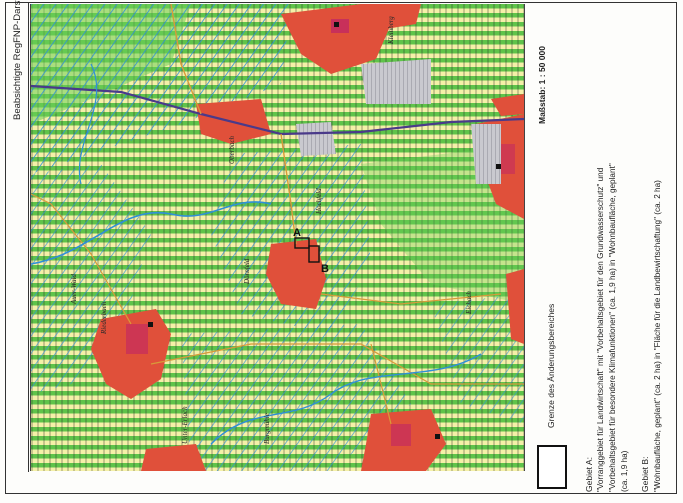 This screenshot has width=683, height=503. I want to click on place-label: Burgmühle, so click(267, 428).